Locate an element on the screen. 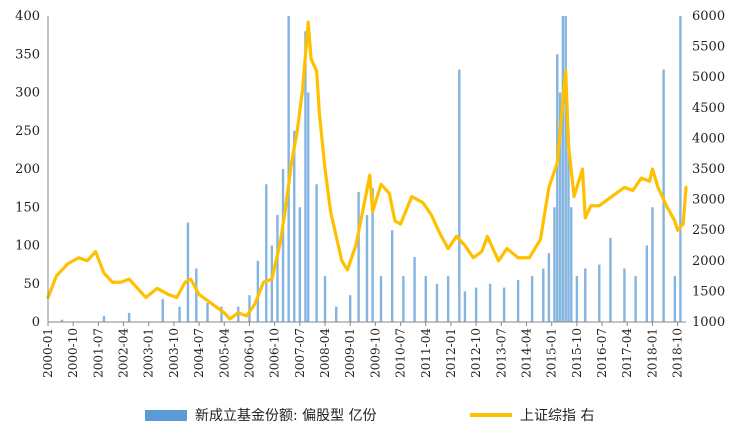 The height and width of the screenshot is (438, 748). x-tick-label: 2018-10 is located at coordinates (678, 353).